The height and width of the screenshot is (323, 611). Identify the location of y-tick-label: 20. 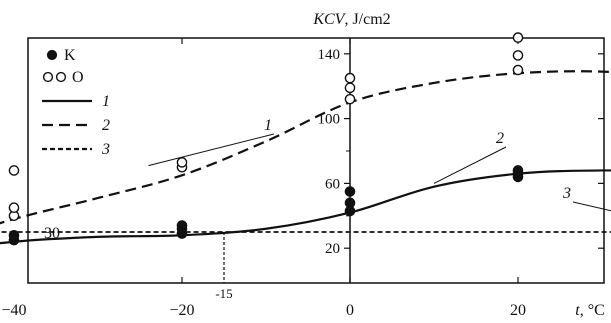
(332, 249).